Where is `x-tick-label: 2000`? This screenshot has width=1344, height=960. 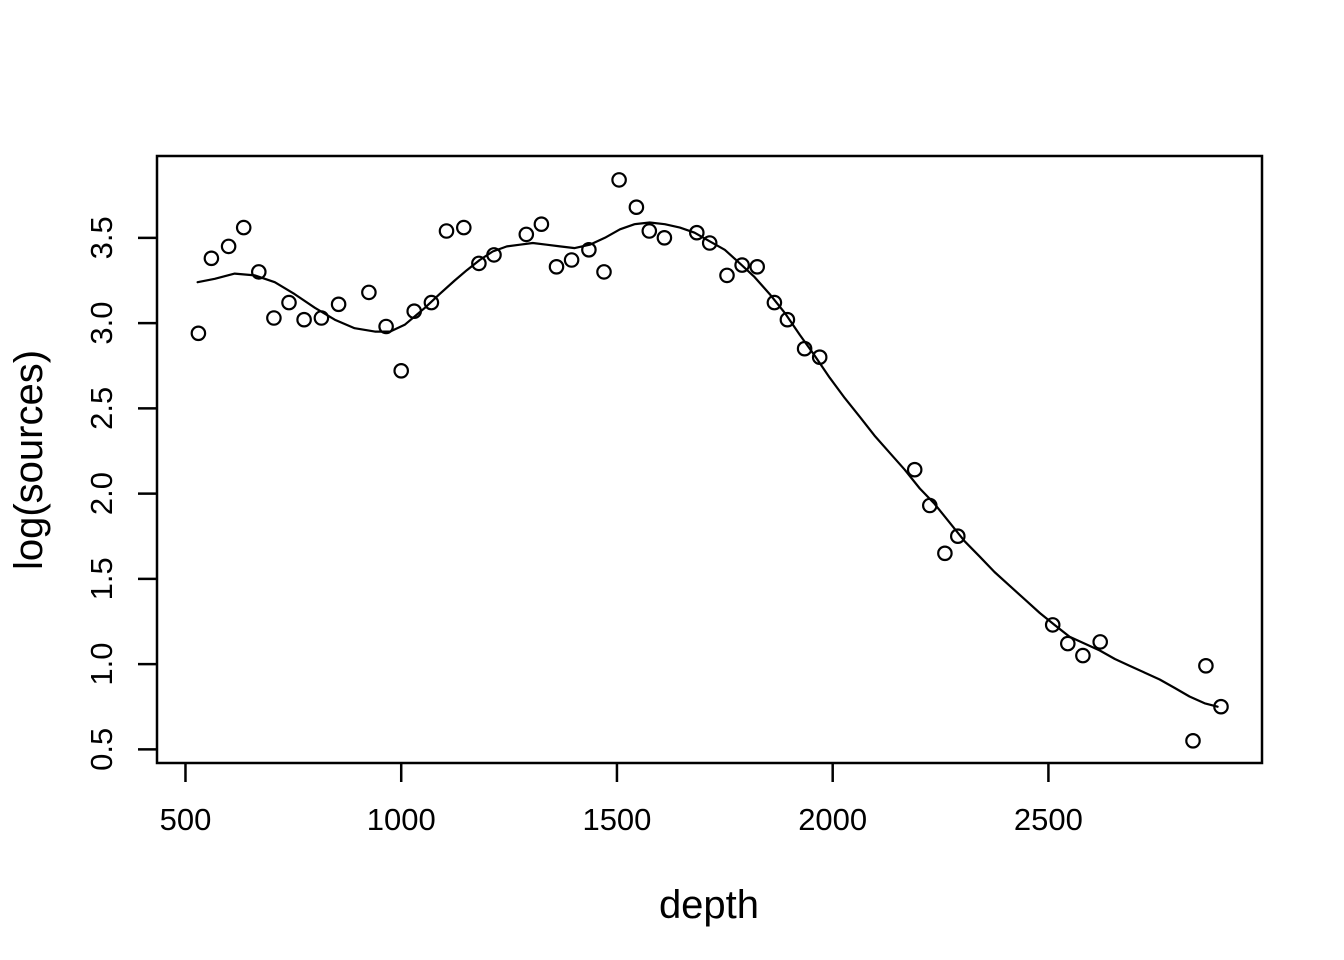 x-tick-label: 2000 is located at coordinates (832, 819).